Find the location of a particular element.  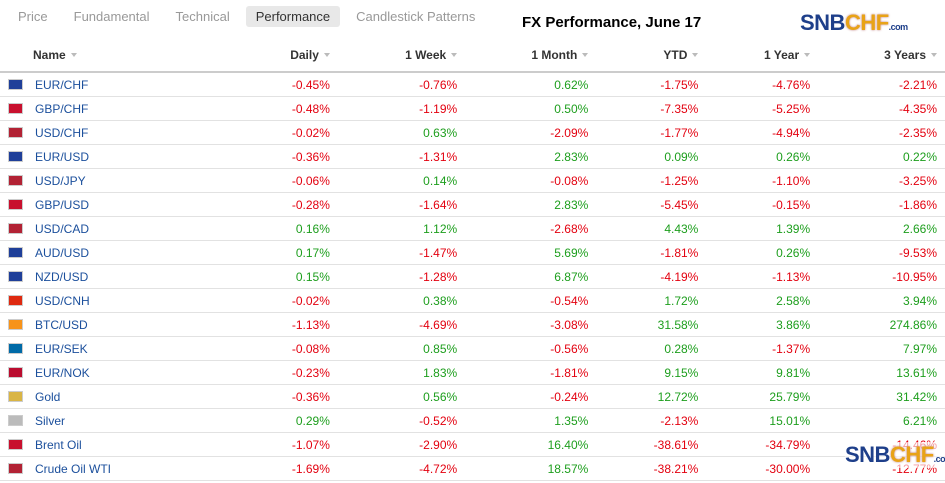

column-header: 1 Year is located at coordinates (762, 55).